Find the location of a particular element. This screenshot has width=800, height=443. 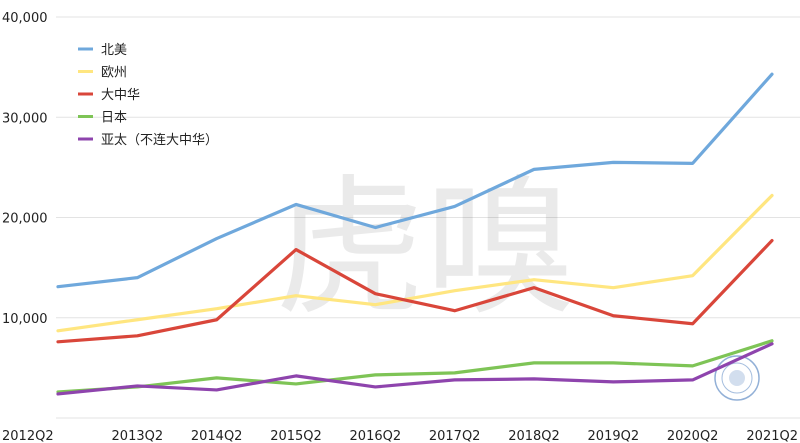

watermark-seal is located at coordinates (737, 378).